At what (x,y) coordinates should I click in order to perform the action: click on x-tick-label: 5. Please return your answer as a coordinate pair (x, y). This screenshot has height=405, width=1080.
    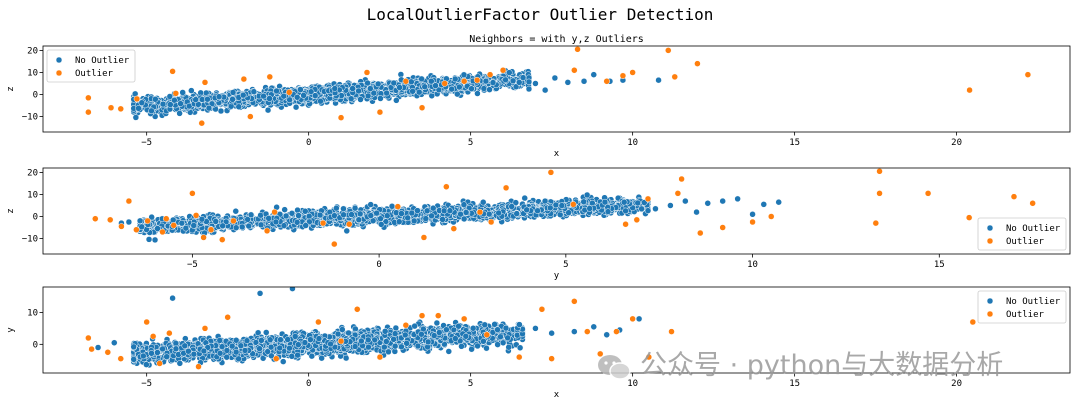
    Looking at the image, I should click on (470, 143).